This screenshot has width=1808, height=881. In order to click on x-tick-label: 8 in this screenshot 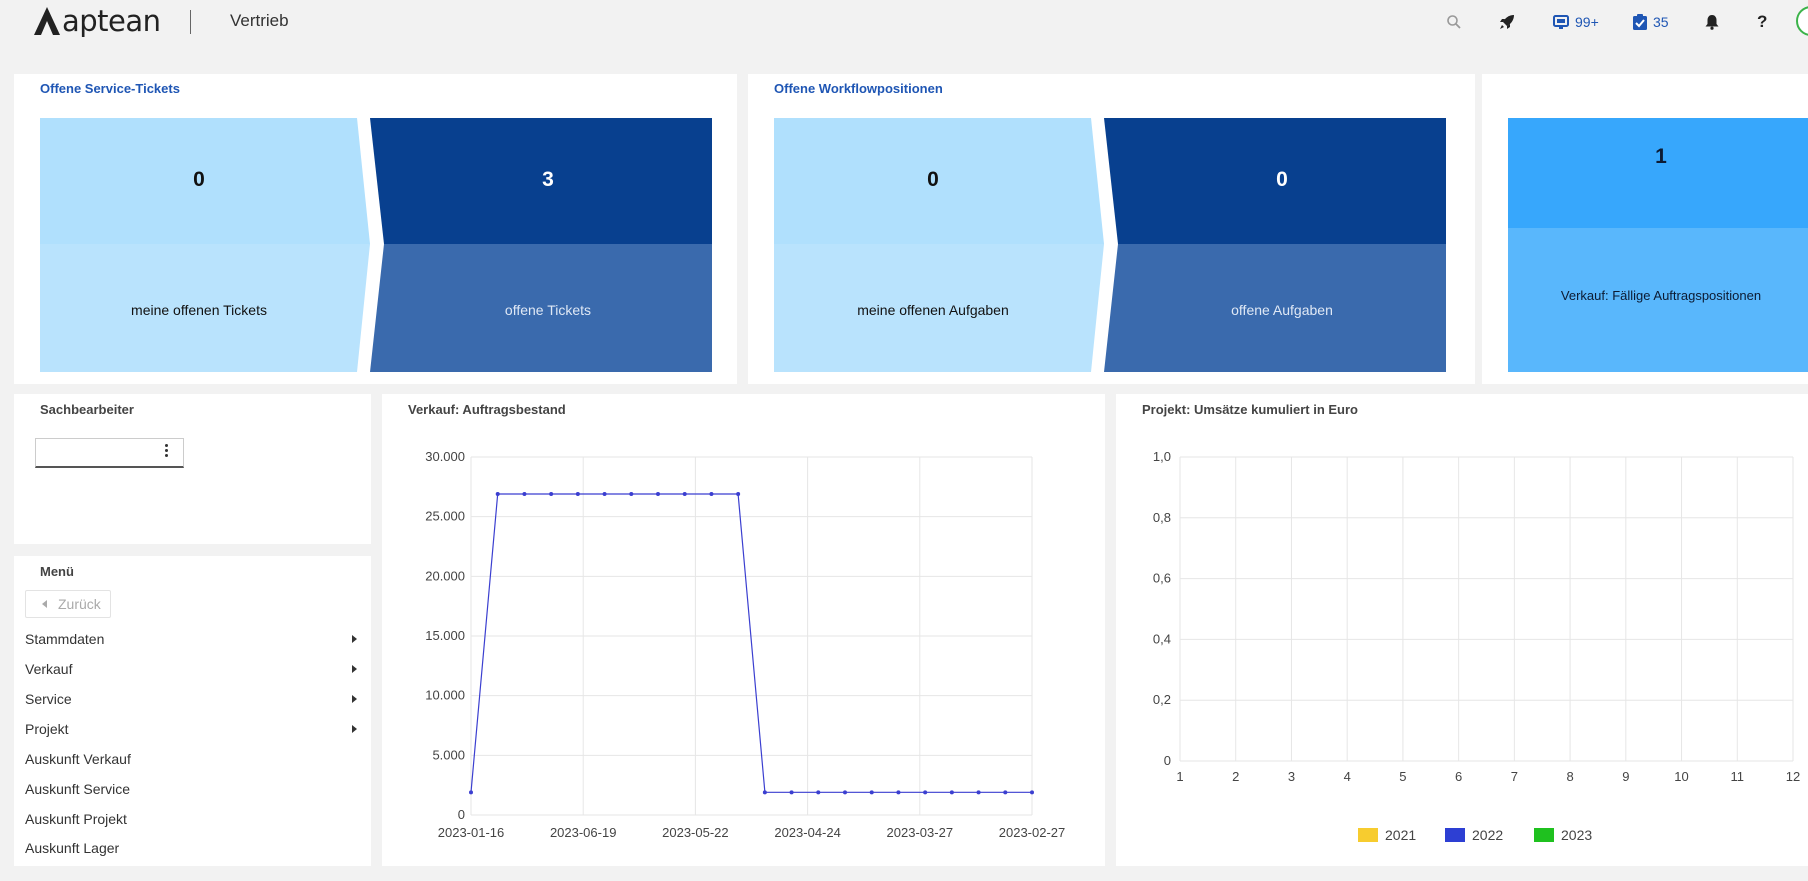, I will do `click(1569, 776)`.